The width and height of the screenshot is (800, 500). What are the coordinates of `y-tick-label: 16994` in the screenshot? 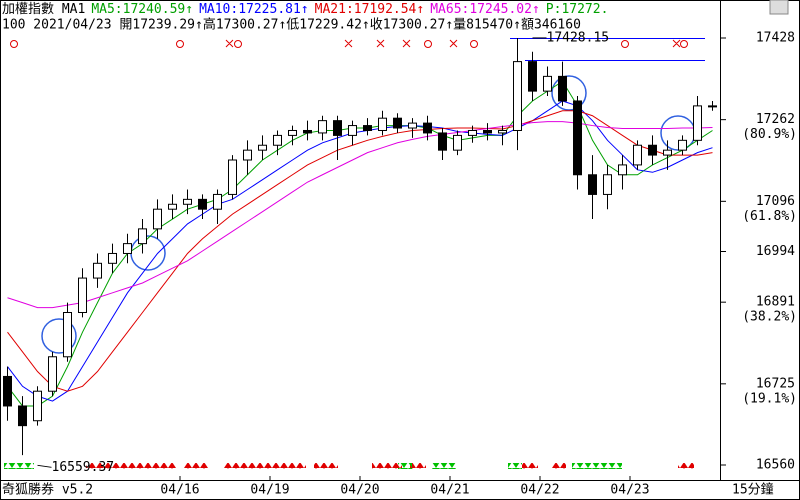 It's located at (775, 251).